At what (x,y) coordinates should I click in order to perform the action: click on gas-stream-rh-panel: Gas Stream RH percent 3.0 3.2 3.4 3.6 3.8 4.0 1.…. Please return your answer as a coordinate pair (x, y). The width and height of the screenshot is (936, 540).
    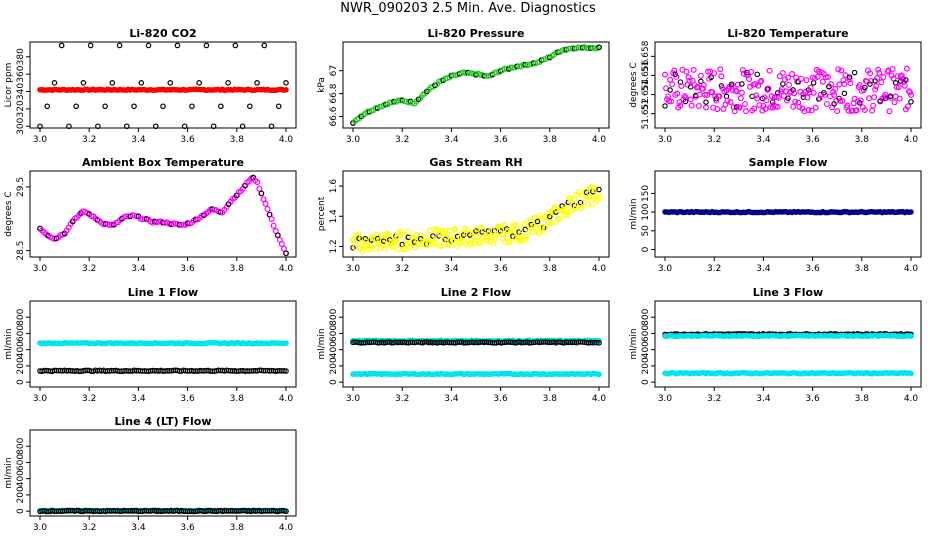
    Looking at the image, I should click on (463, 215).